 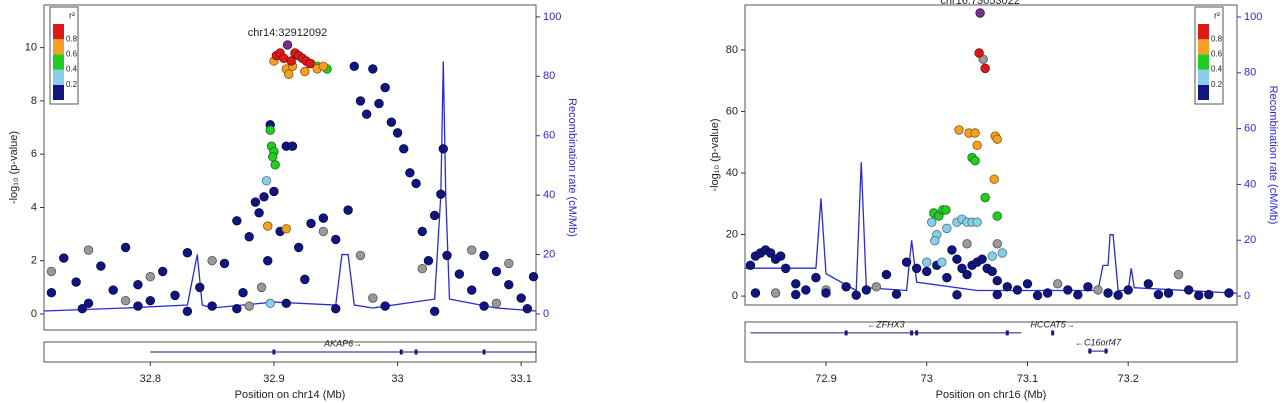 What do you see at coordinates (1250, 73) in the screenshot?
I see `y2-tick-label: 80` at bounding box center [1250, 73].